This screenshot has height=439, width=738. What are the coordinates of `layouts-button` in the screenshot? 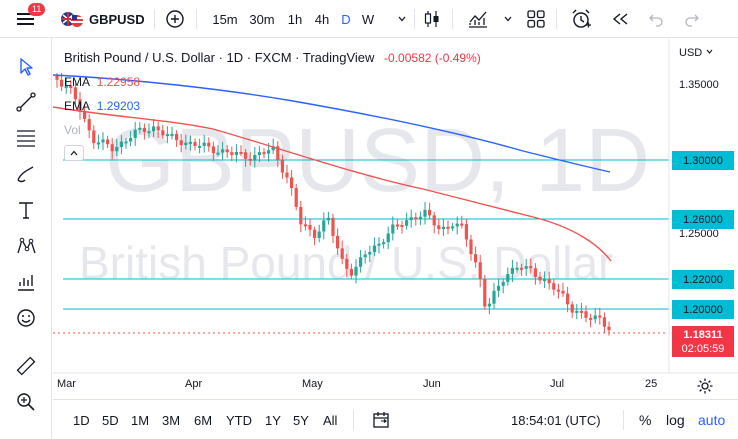 It's located at (536, 19).